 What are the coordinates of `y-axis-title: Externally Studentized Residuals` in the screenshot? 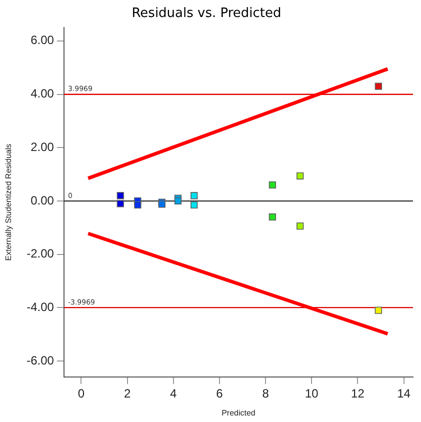 It's located at (9, 202).